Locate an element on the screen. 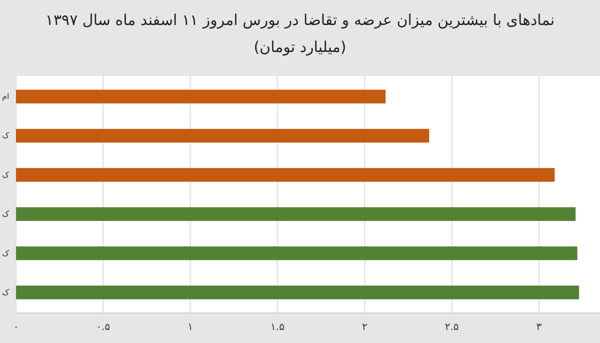  chart-subtitle: (میلیارد تومان) is located at coordinates (300, 47).